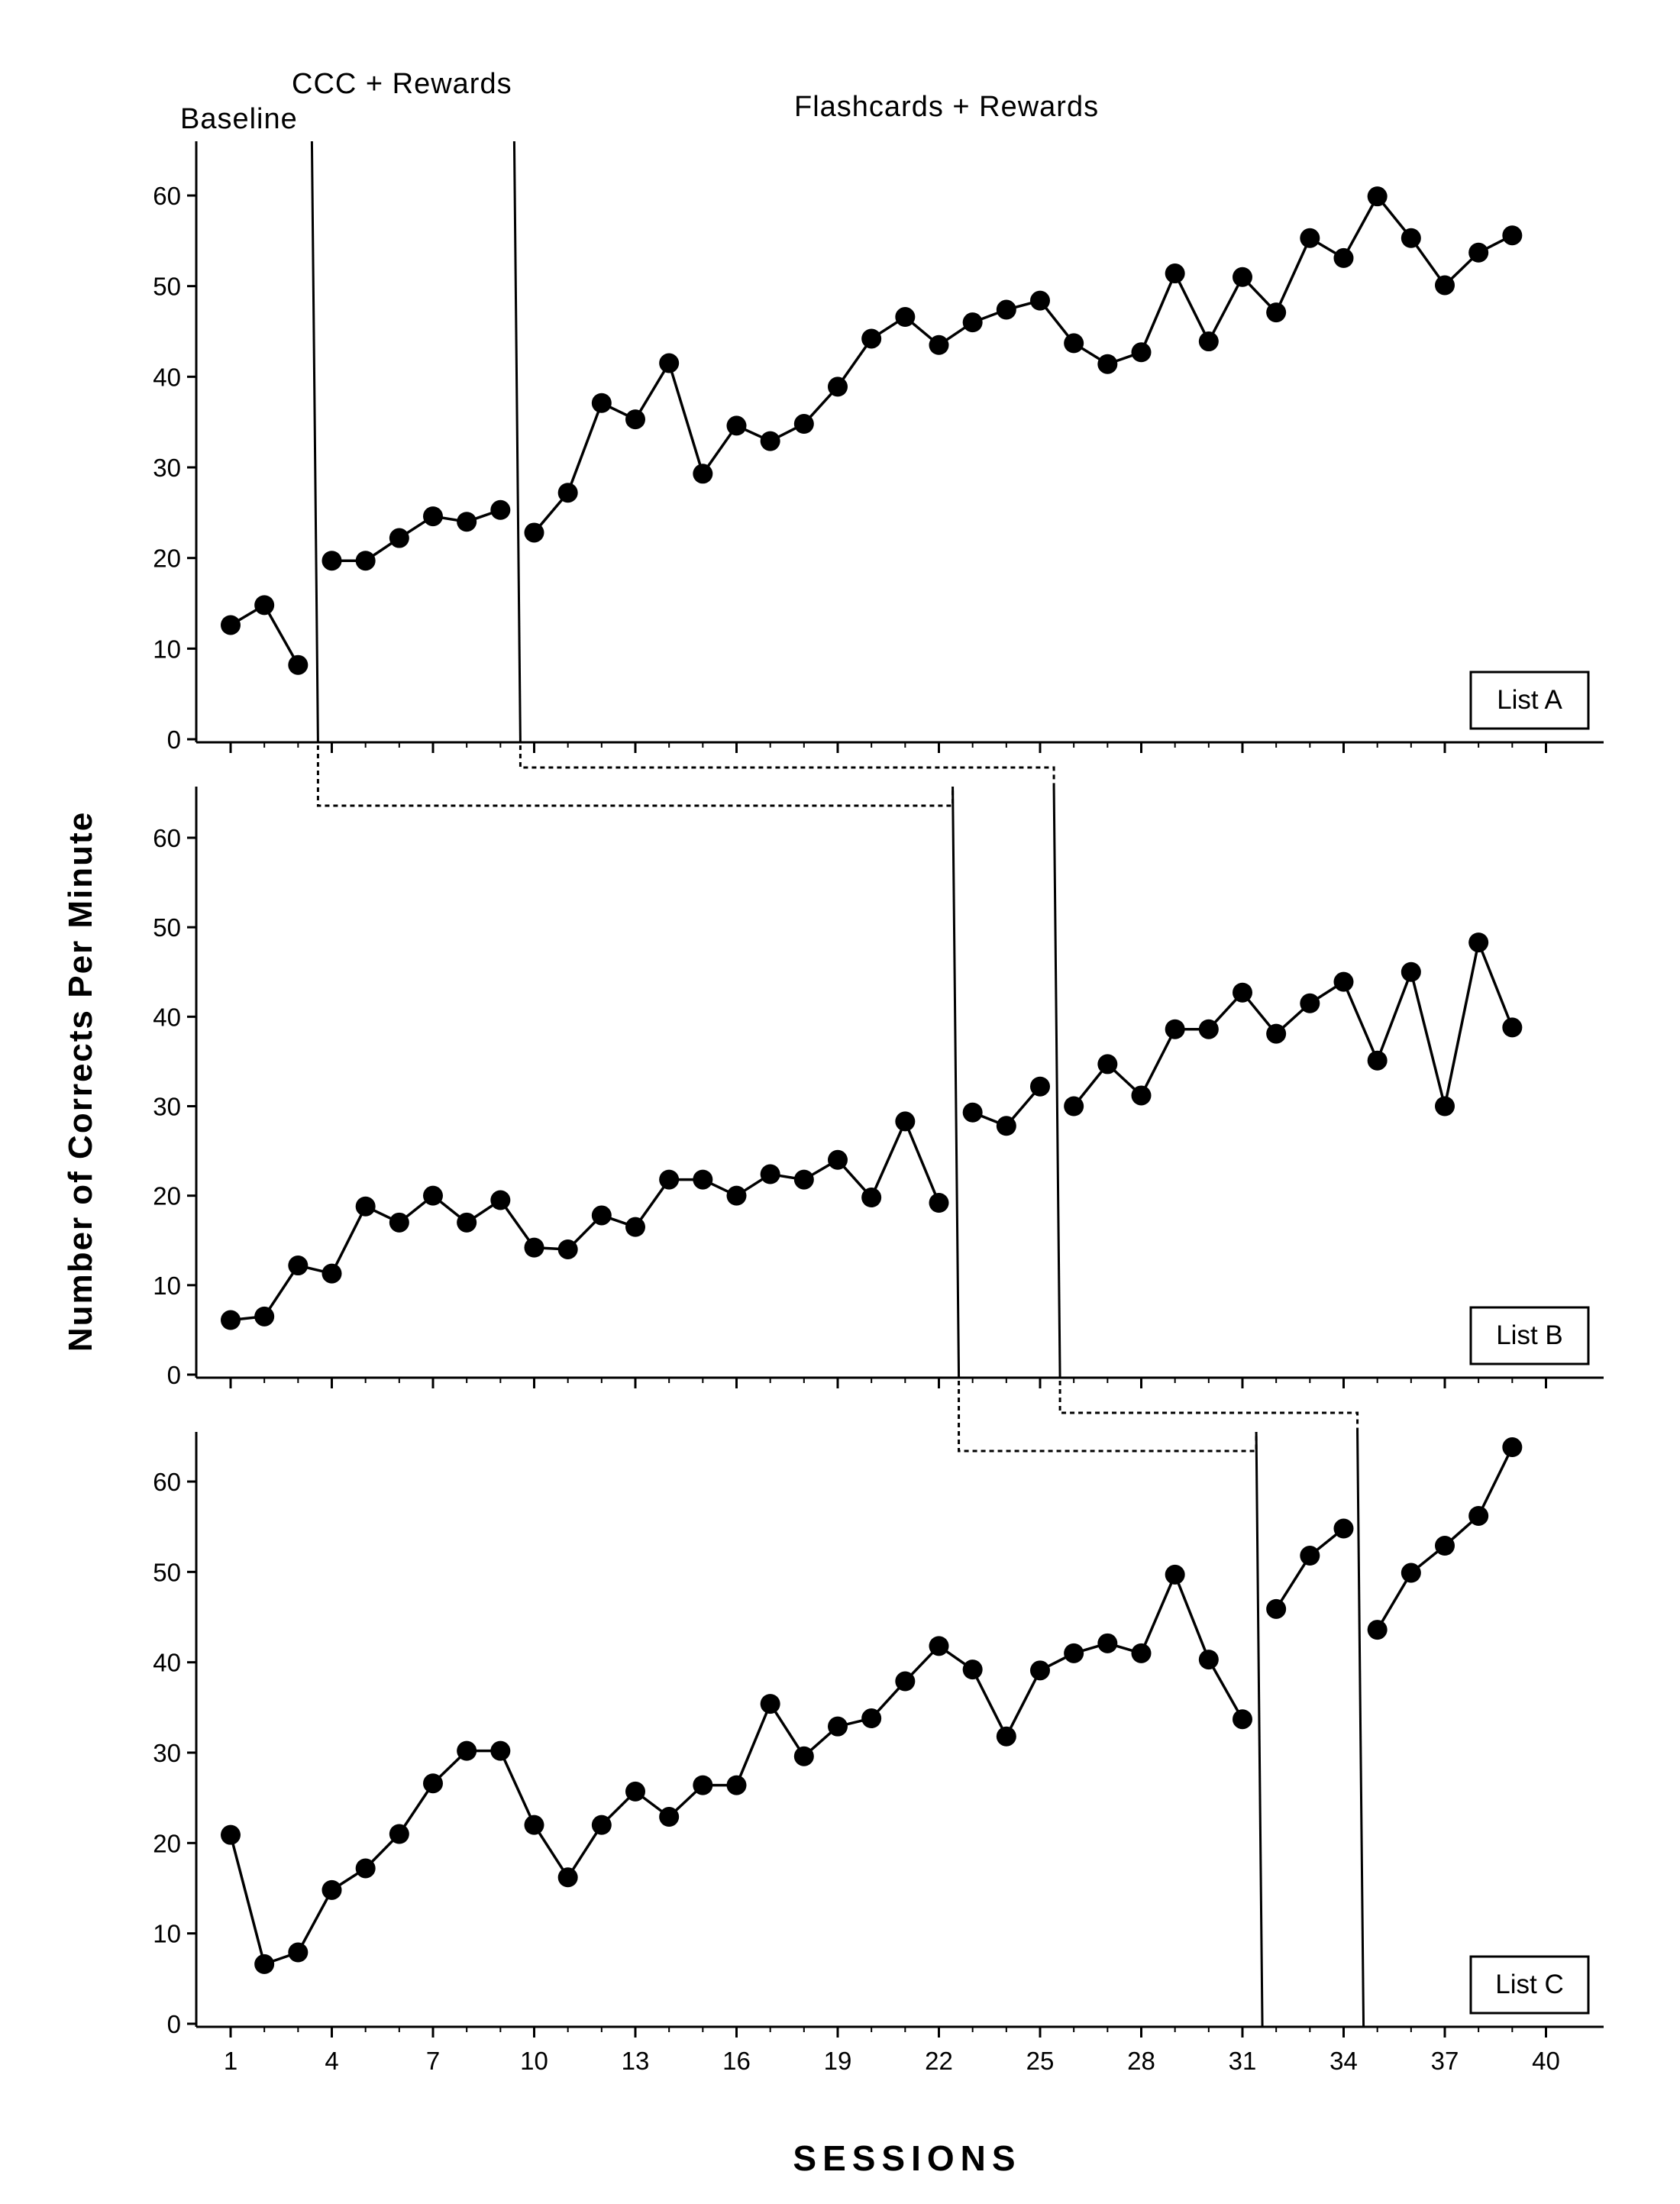 This screenshot has width=1680, height=2204. I want to click on list-label: List A, so click(1530, 700).